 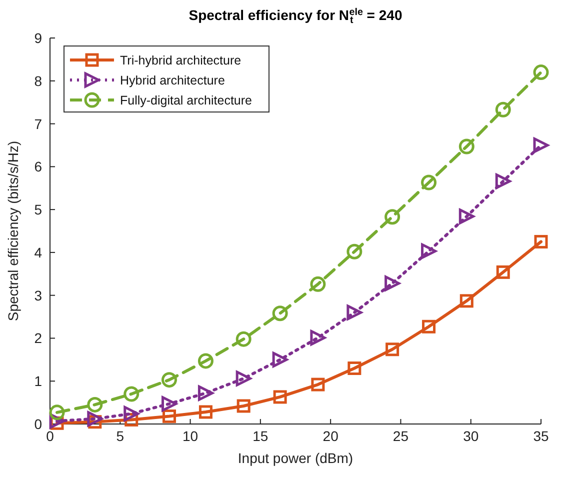 I want to click on x-tick-label: 5, so click(x=120, y=436).